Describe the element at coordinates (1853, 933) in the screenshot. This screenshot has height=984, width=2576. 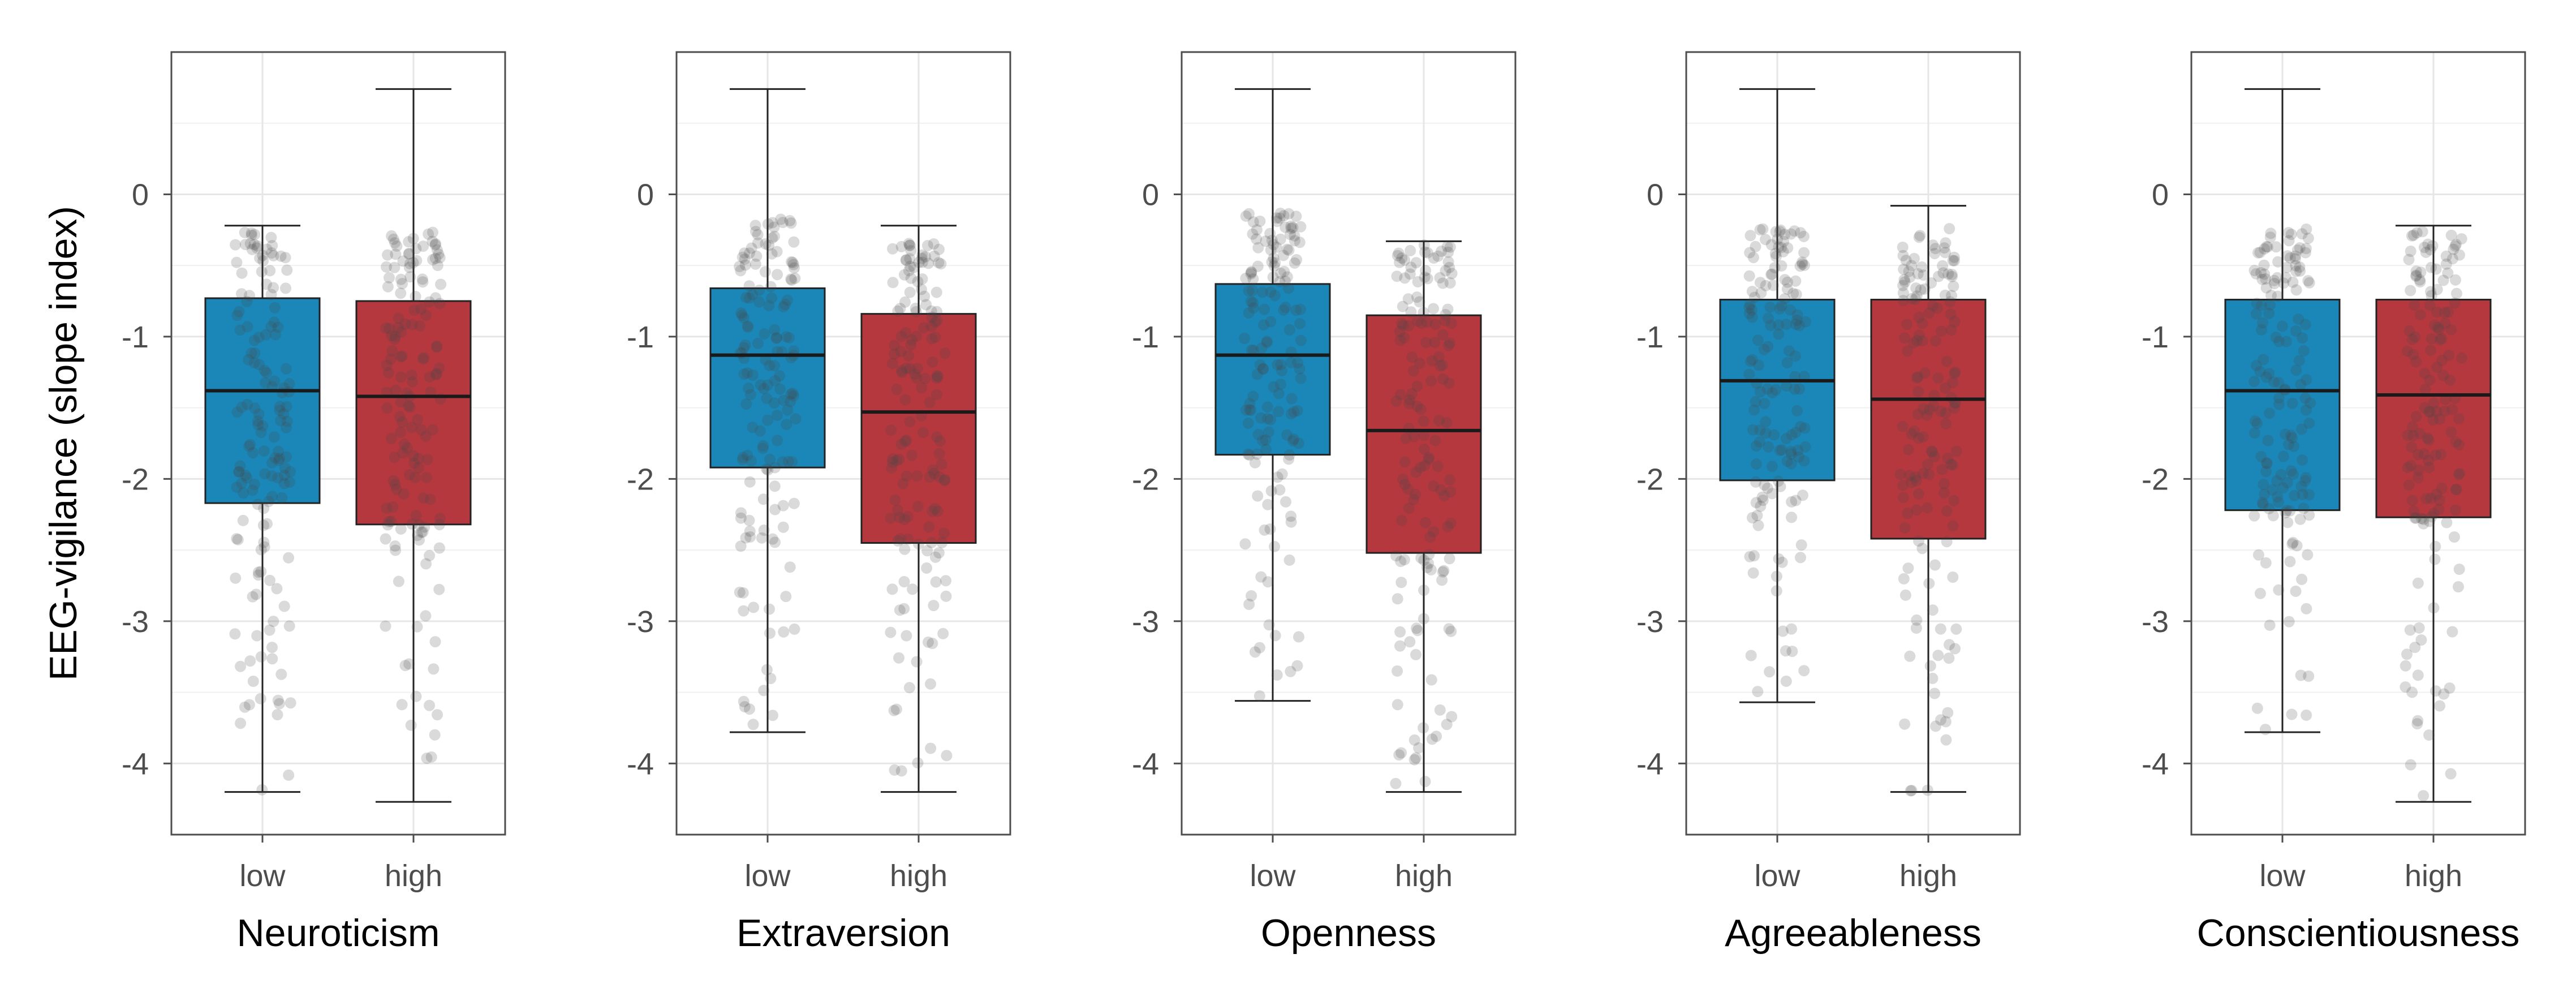
I see `x-axis-title: Agreeableness` at that location.